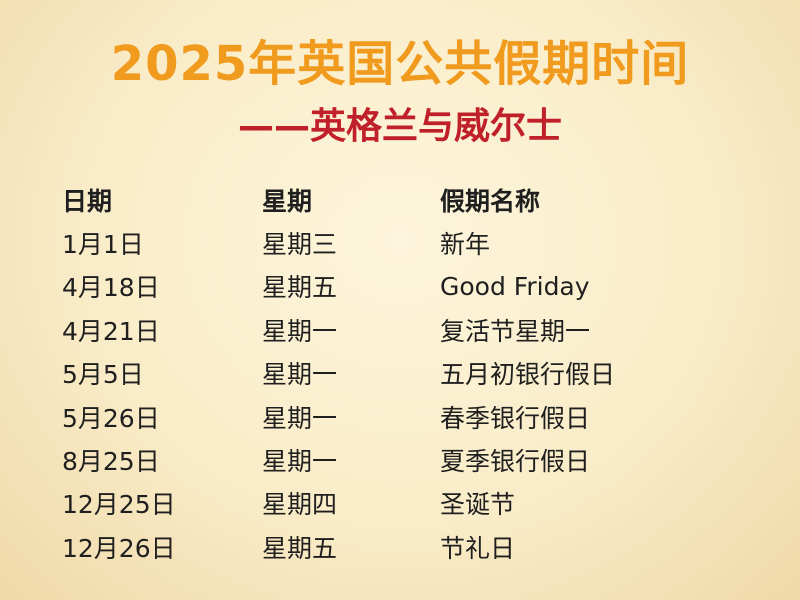  Describe the element at coordinates (287, 201) in the screenshot. I see `header-weekday: 星期` at that location.